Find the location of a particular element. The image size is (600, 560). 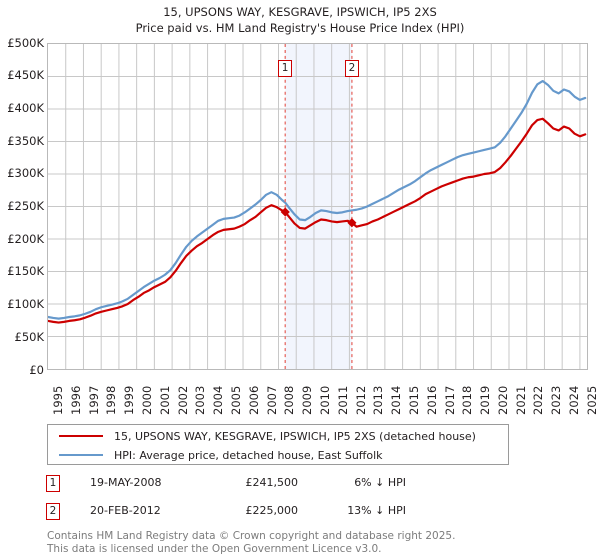

x-axis-tick-label: 2013 is located at coordinates (378, 400).